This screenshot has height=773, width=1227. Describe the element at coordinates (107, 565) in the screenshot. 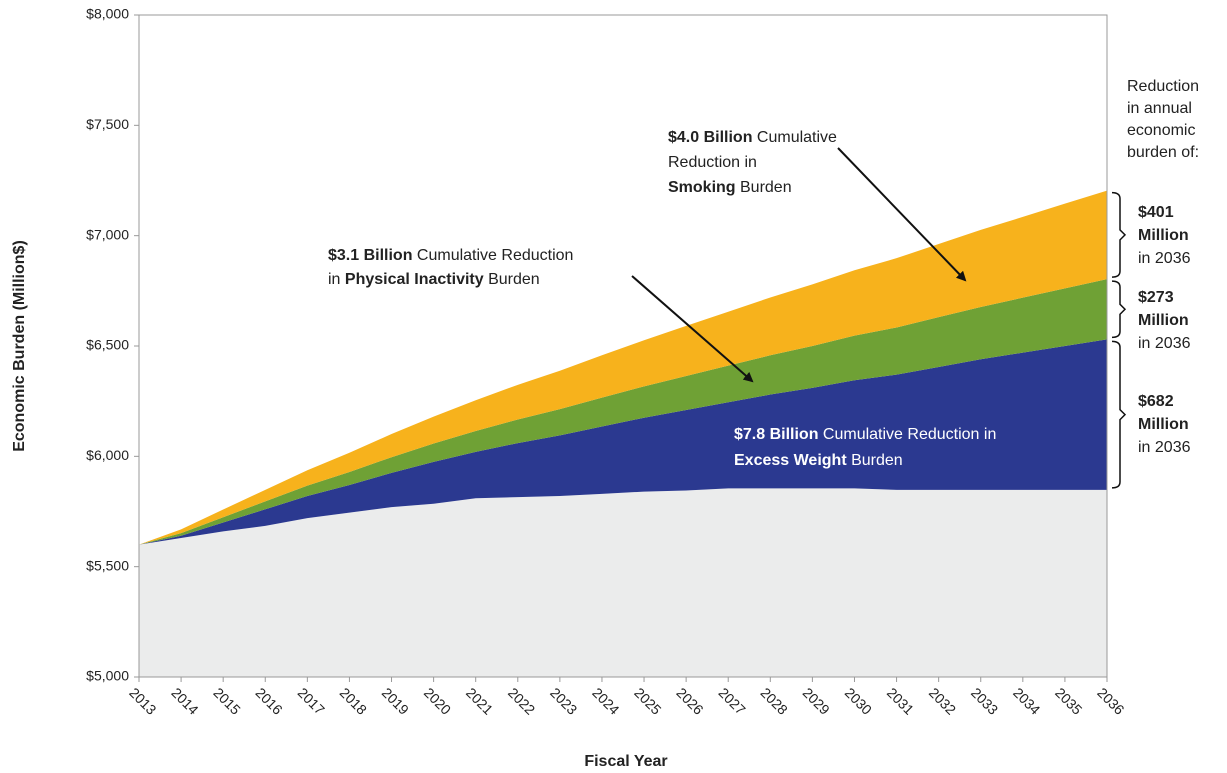

I see `y-tick-label: $5,500` at that location.